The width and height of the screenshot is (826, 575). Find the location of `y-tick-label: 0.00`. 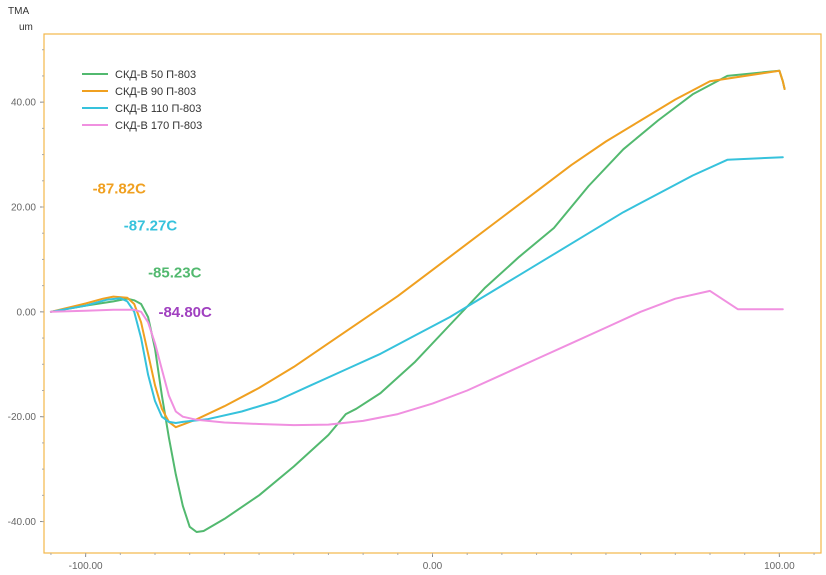

y-tick-label: 0.00 is located at coordinates (27, 312).